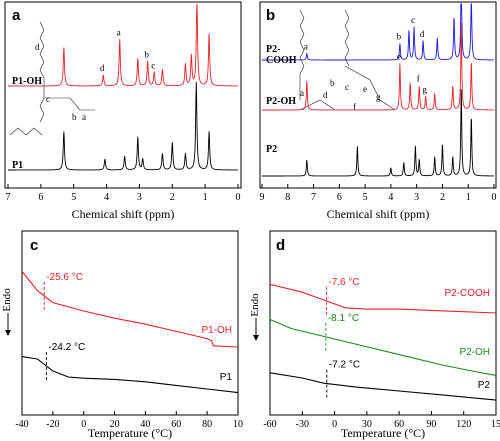  I want to click on b-tick-label-4: 5, so click(365, 197).